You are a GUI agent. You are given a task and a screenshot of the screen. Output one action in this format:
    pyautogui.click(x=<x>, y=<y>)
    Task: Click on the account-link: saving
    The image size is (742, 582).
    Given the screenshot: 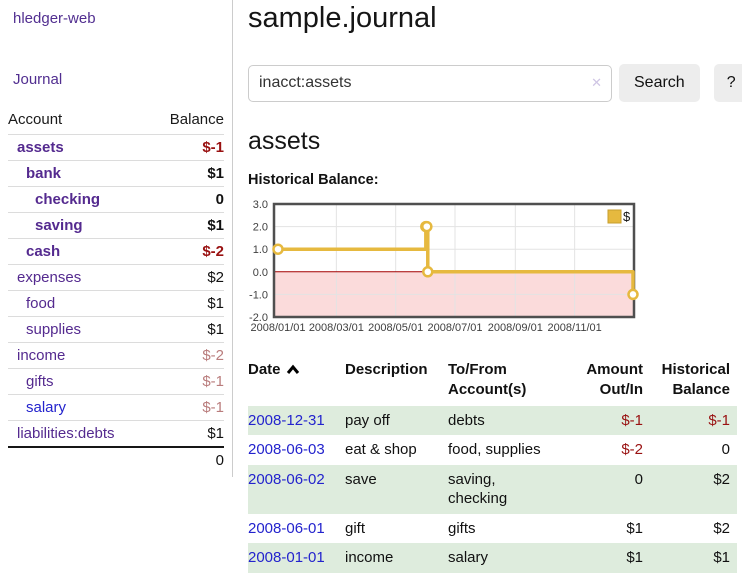 What is the action you would take?
    pyautogui.click(x=59, y=225)
    